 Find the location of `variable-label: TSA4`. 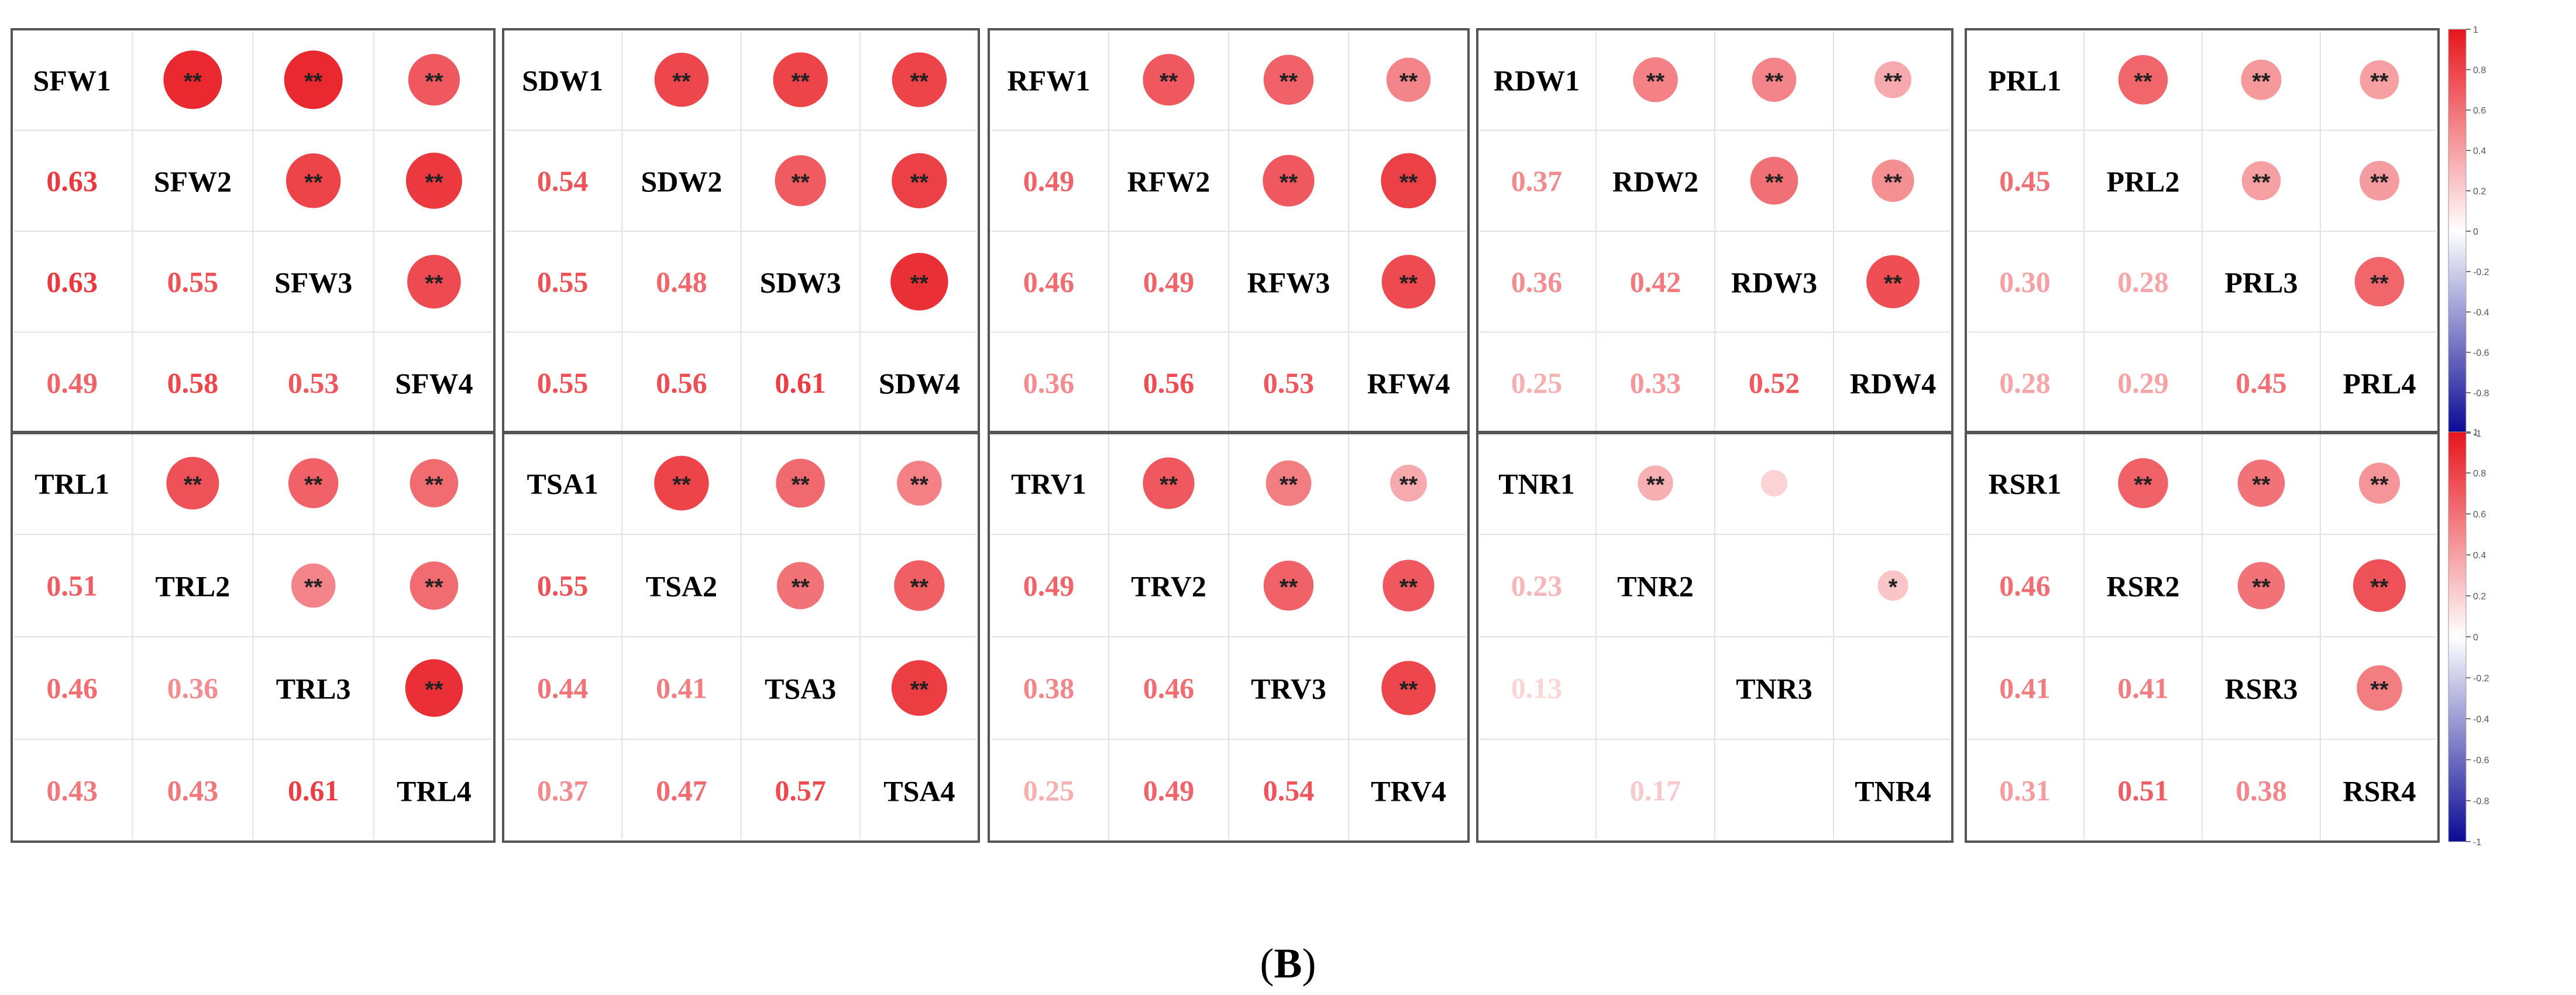

variable-label: TSA4 is located at coordinates (919, 792).